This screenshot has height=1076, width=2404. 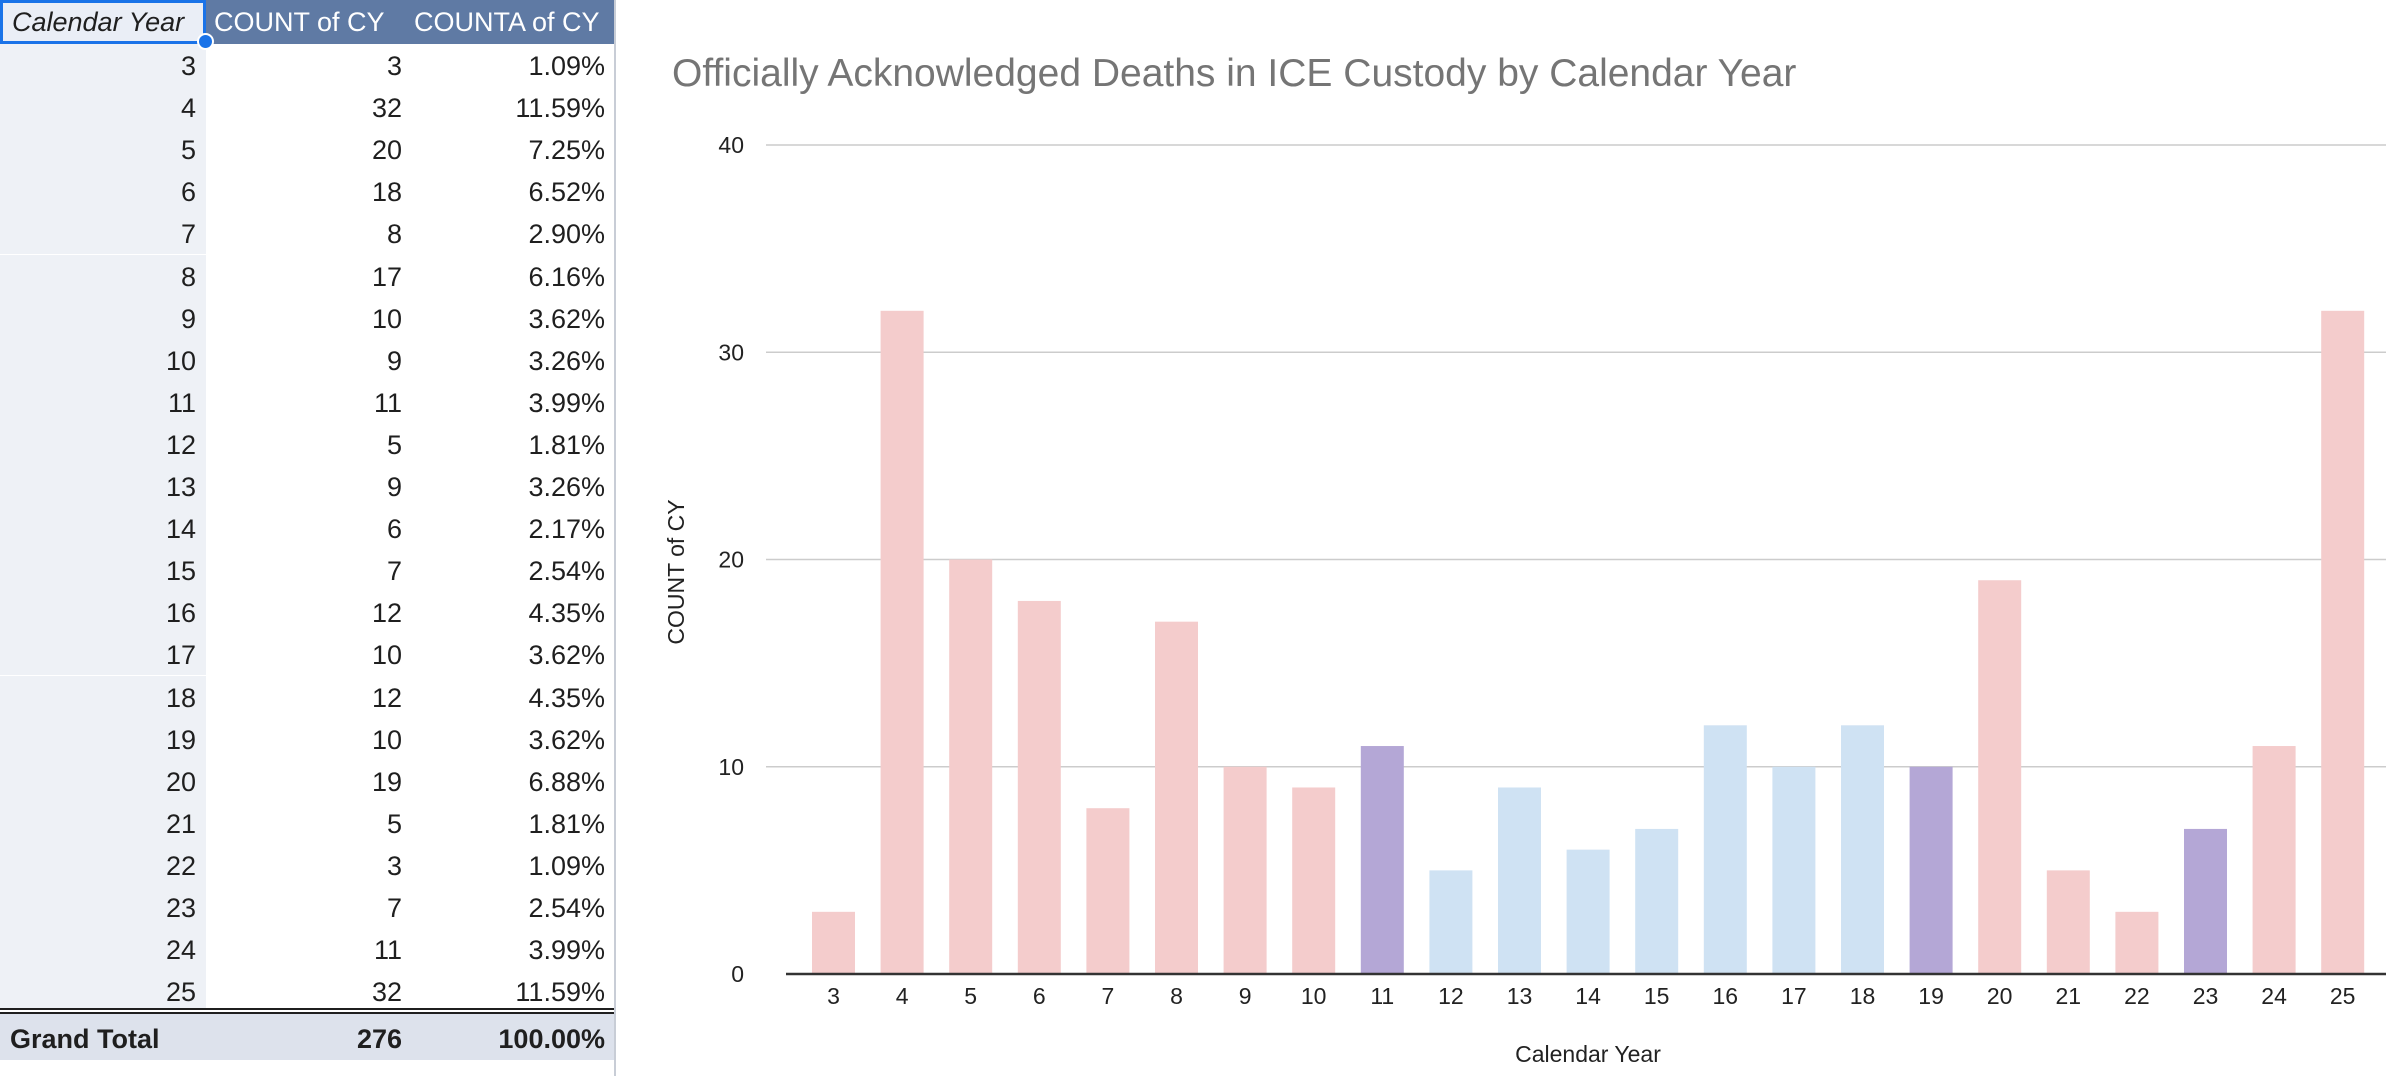 I want to click on row-pct: 1.81%, so click(x=566, y=823).